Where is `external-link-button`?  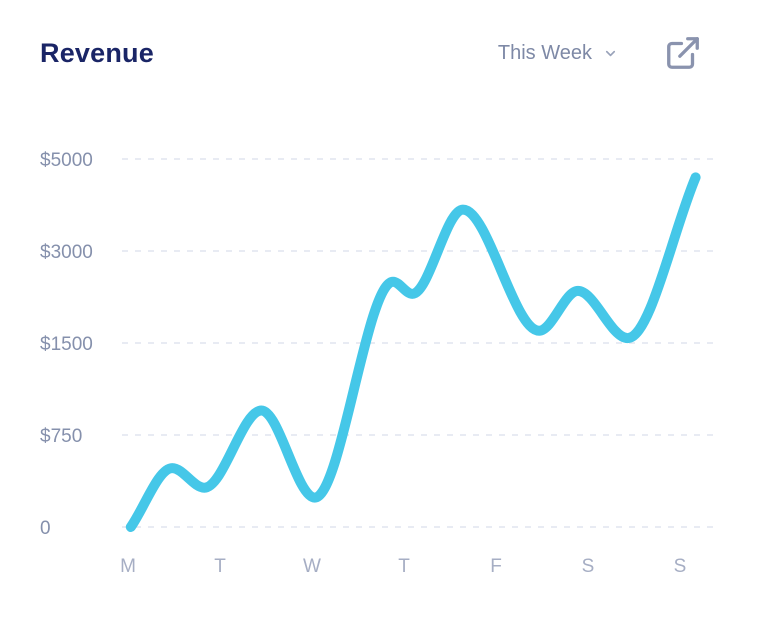 external-link-button is located at coordinates (683, 53).